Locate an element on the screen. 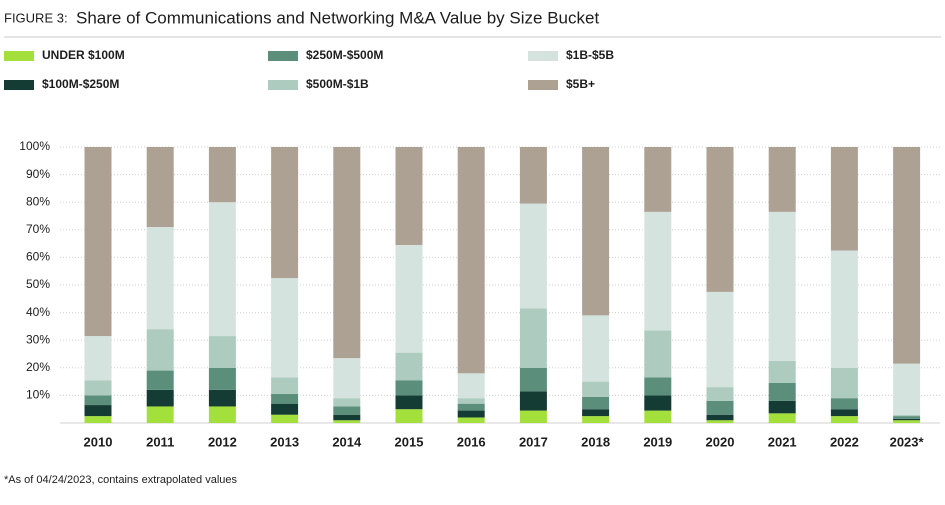 This screenshot has width=945, height=505. legend-label: $5B+ is located at coordinates (580, 84).